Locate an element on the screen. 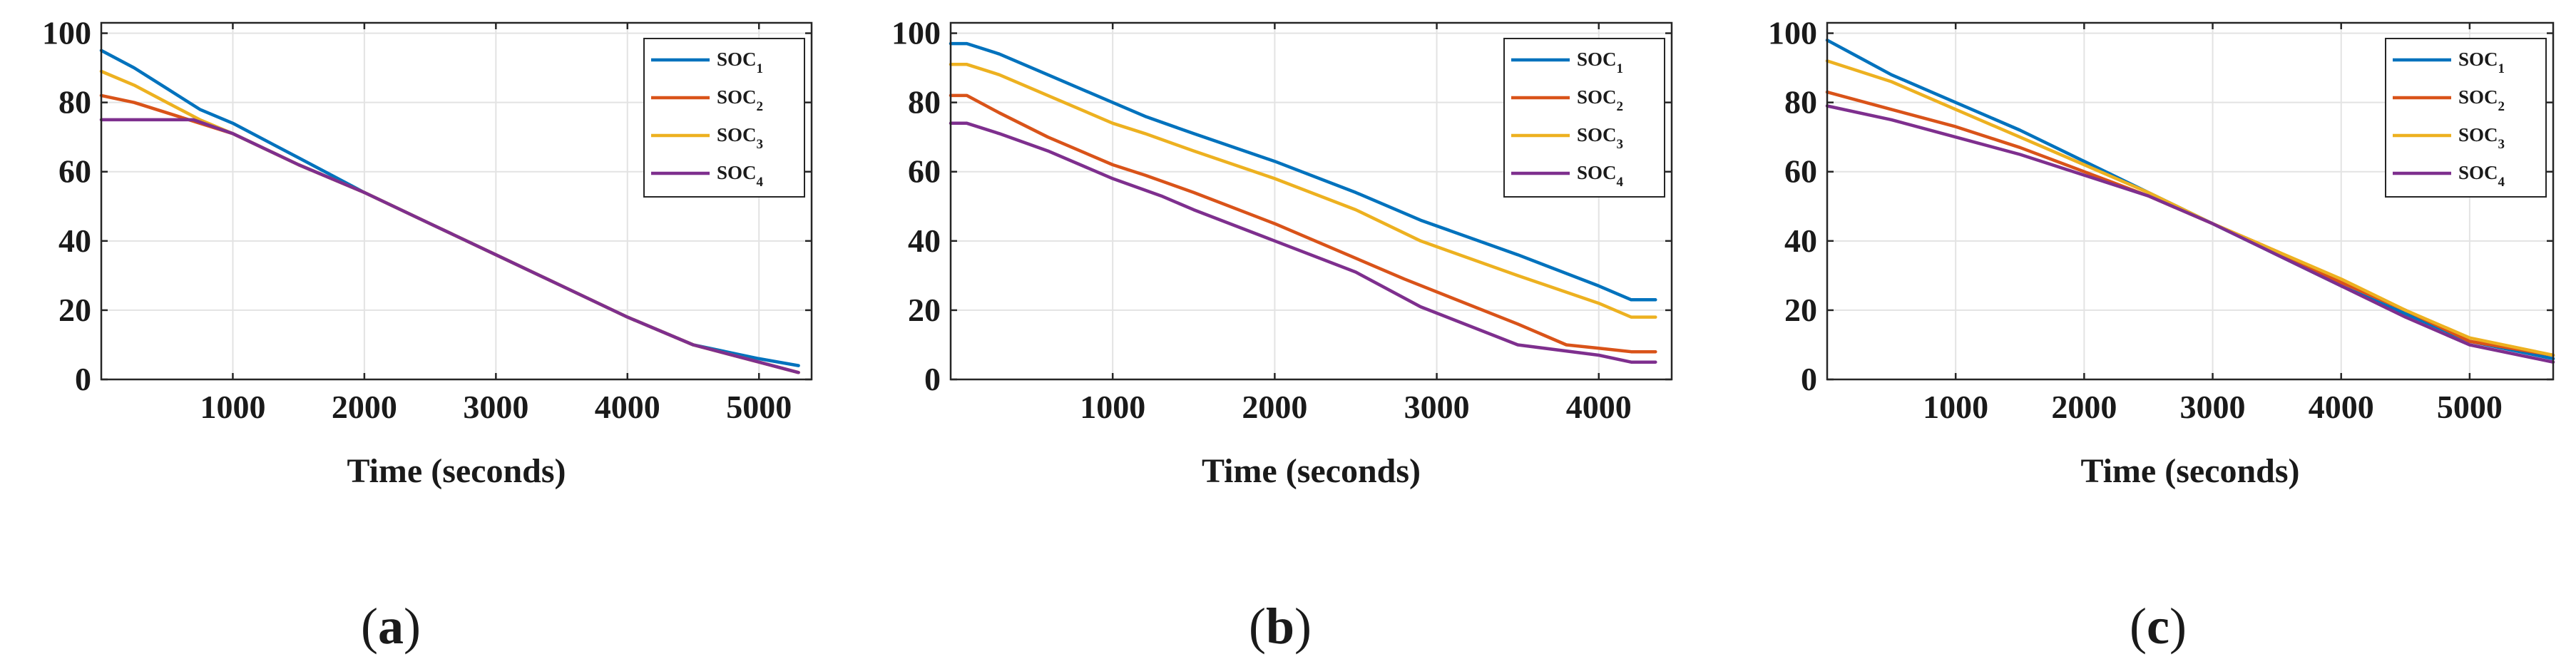  axes-frame is located at coordinates (457, 201).